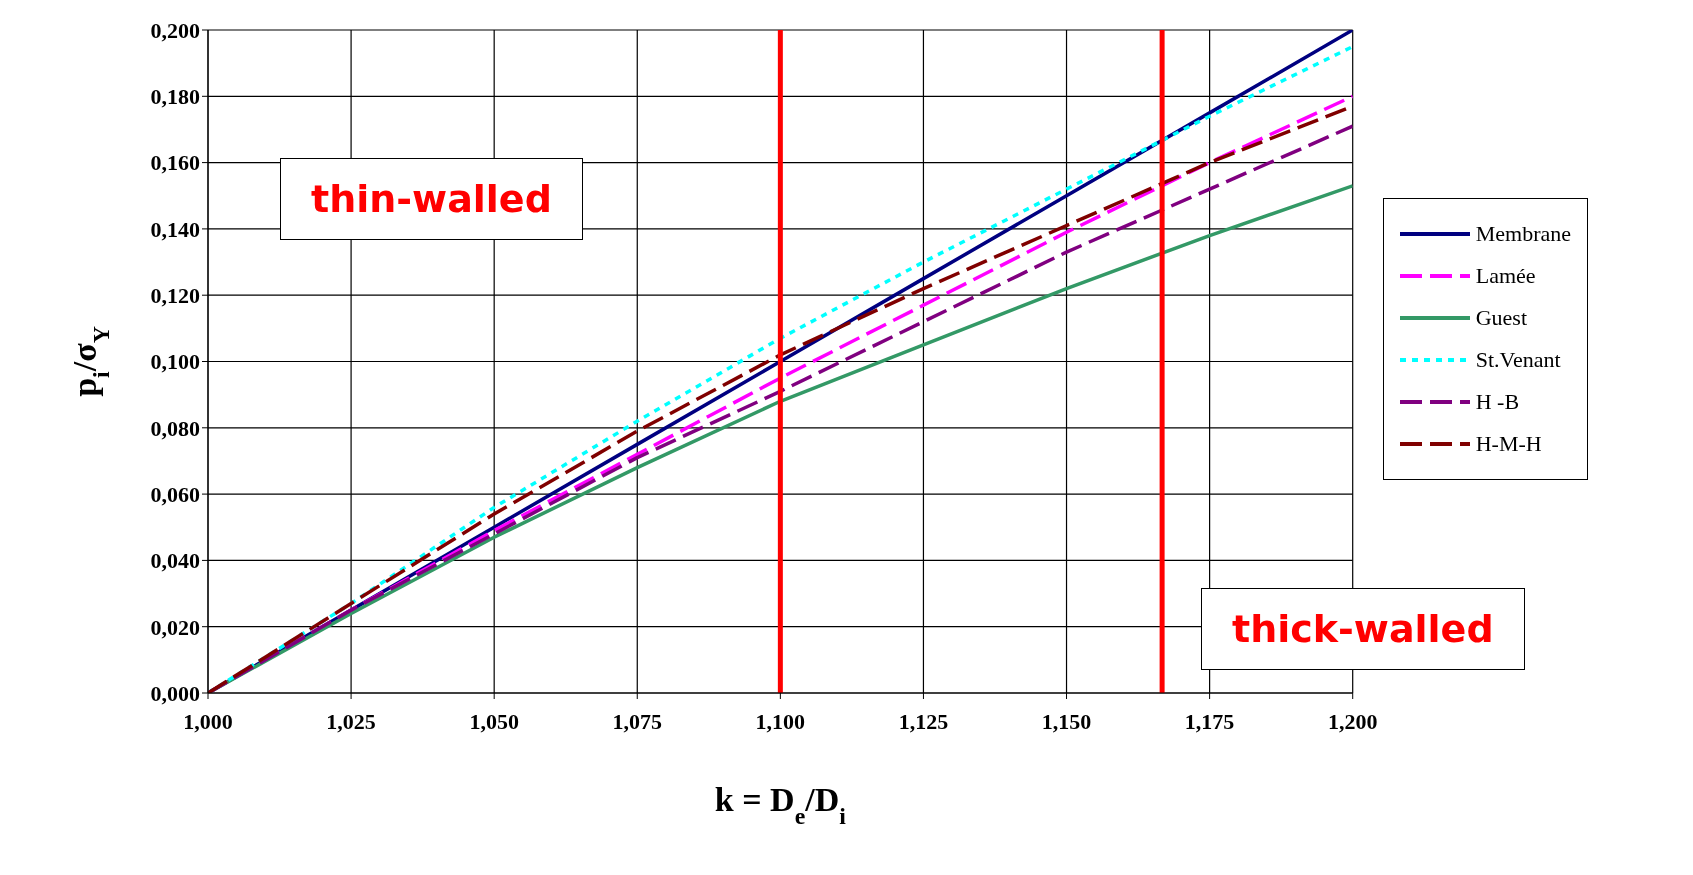 This screenshot has width=1693, height=875. Describe the element at coordinates (1505, 276) in the screenshot. I see `legend-label: Lamée` at that location.